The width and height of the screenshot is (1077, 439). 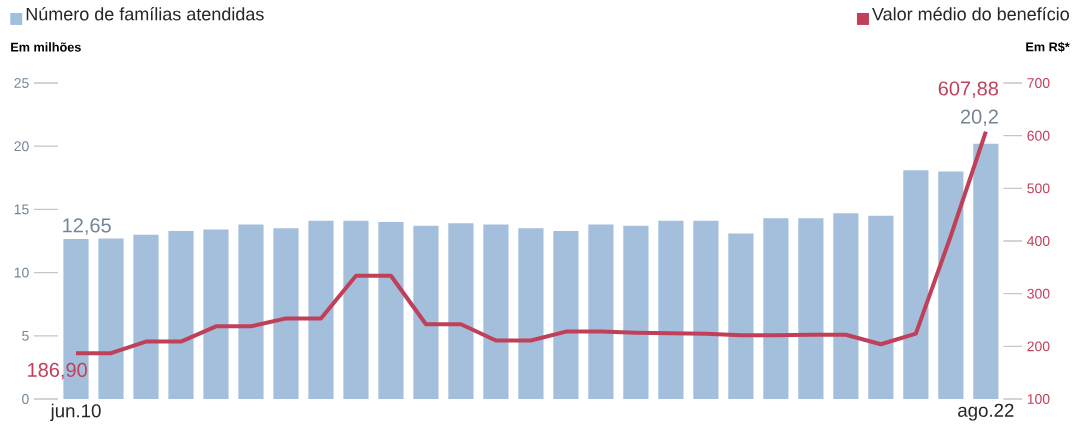 I want to click on y2-tick-label: 200, so click(x=1038, y=346).